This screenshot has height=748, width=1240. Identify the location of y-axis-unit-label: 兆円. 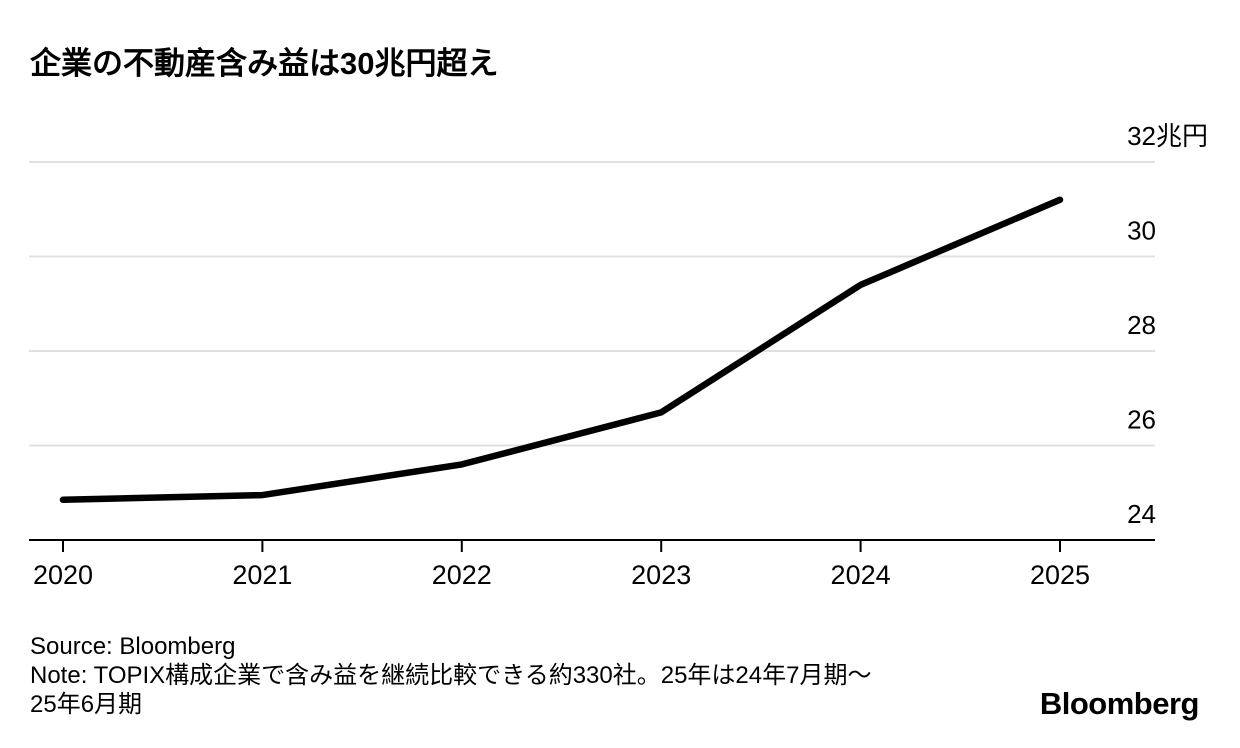
(1182, 136).